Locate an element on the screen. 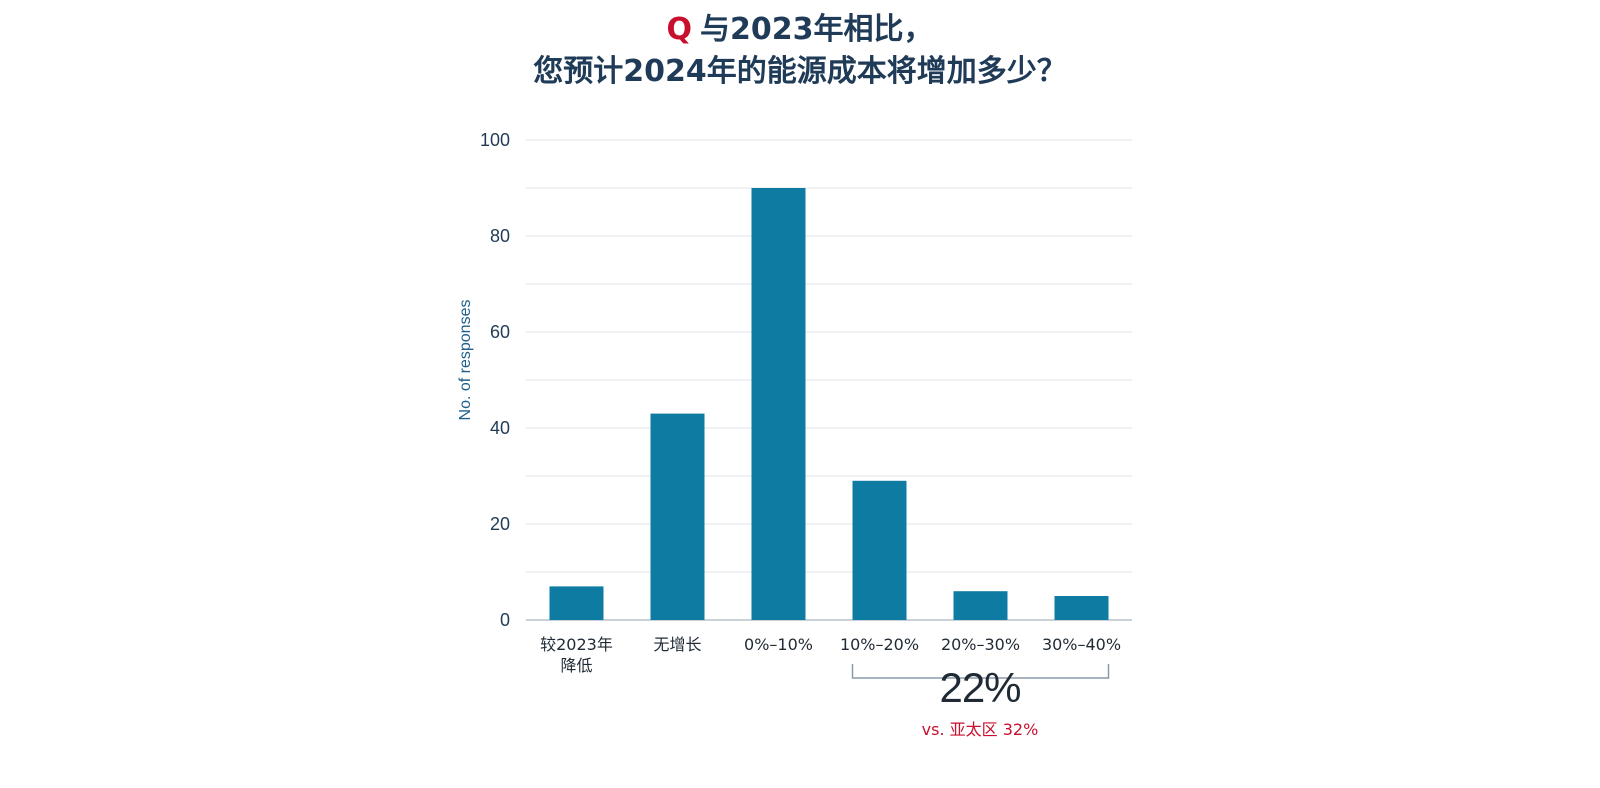  y-tick-label: 40 is located at coordinates (500, 428).